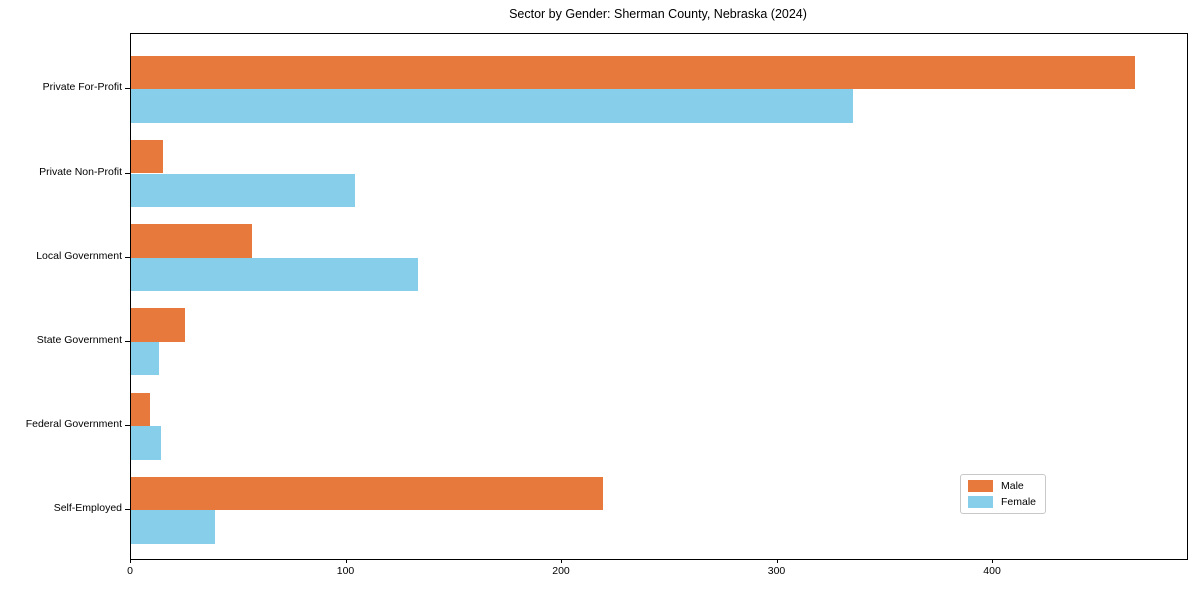 This screenshot has width=1200, height=600. Describe the element at coordinates (992, 571) in the screenshot. I see `x-tick-label-400: 400` at that location.